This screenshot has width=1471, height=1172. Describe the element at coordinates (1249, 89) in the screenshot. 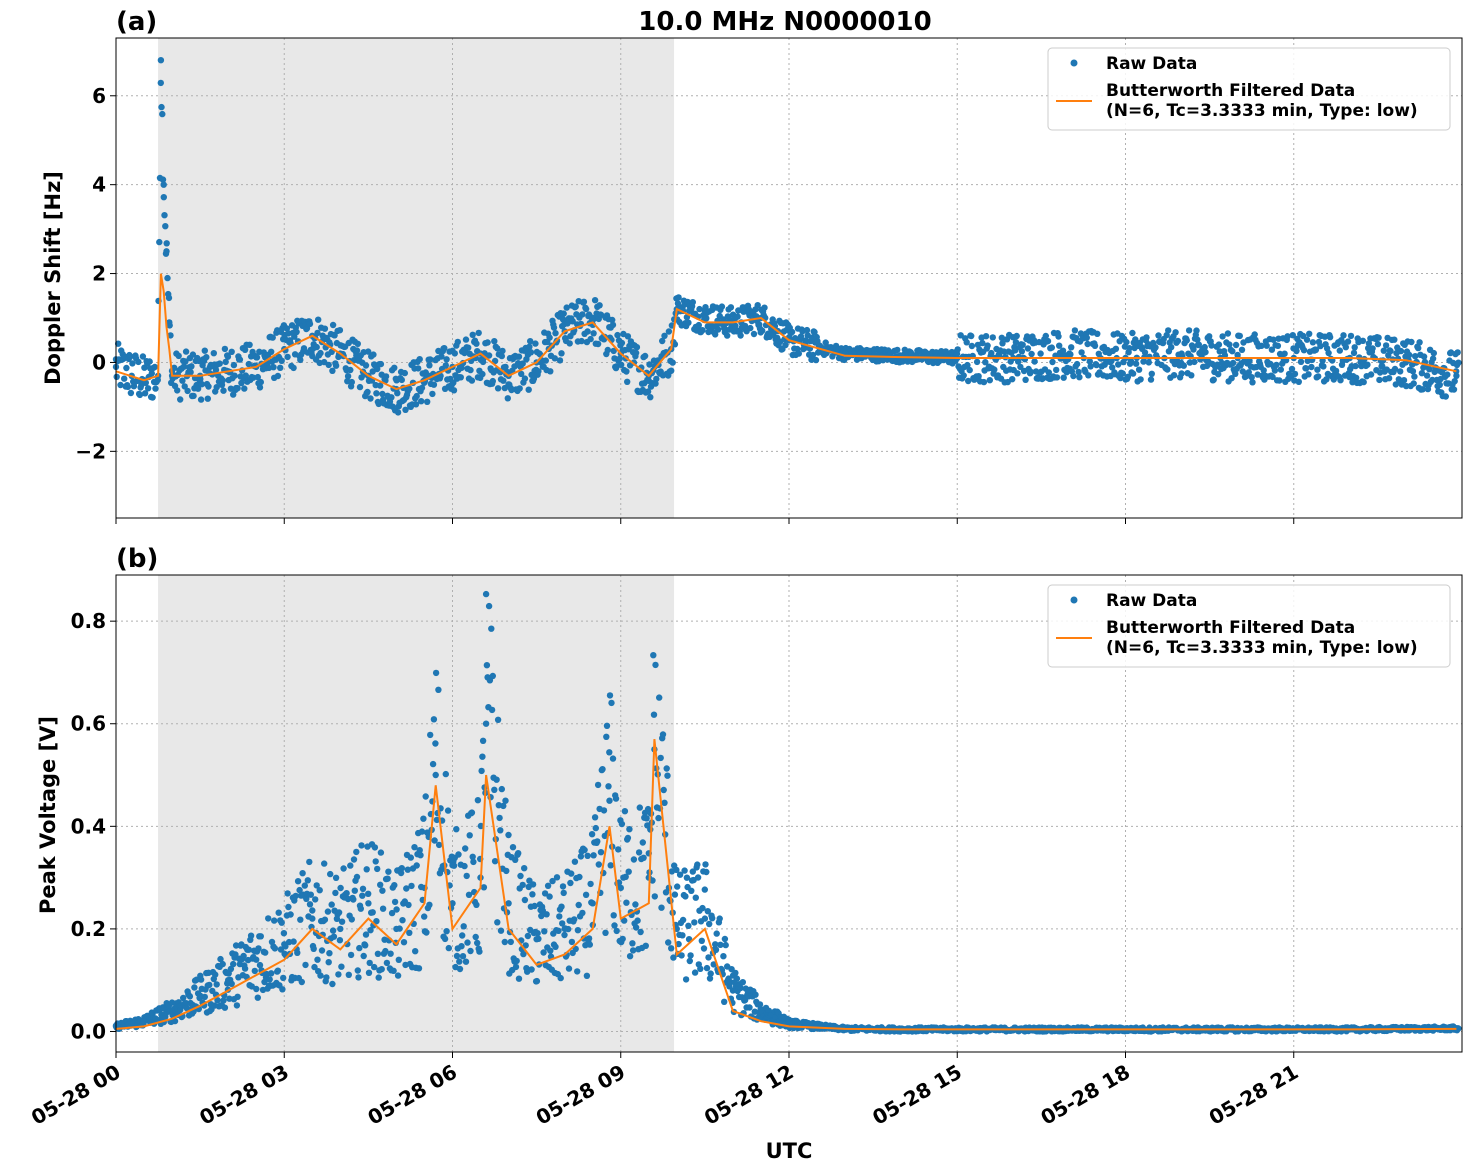

I see `legend-box` at that location.